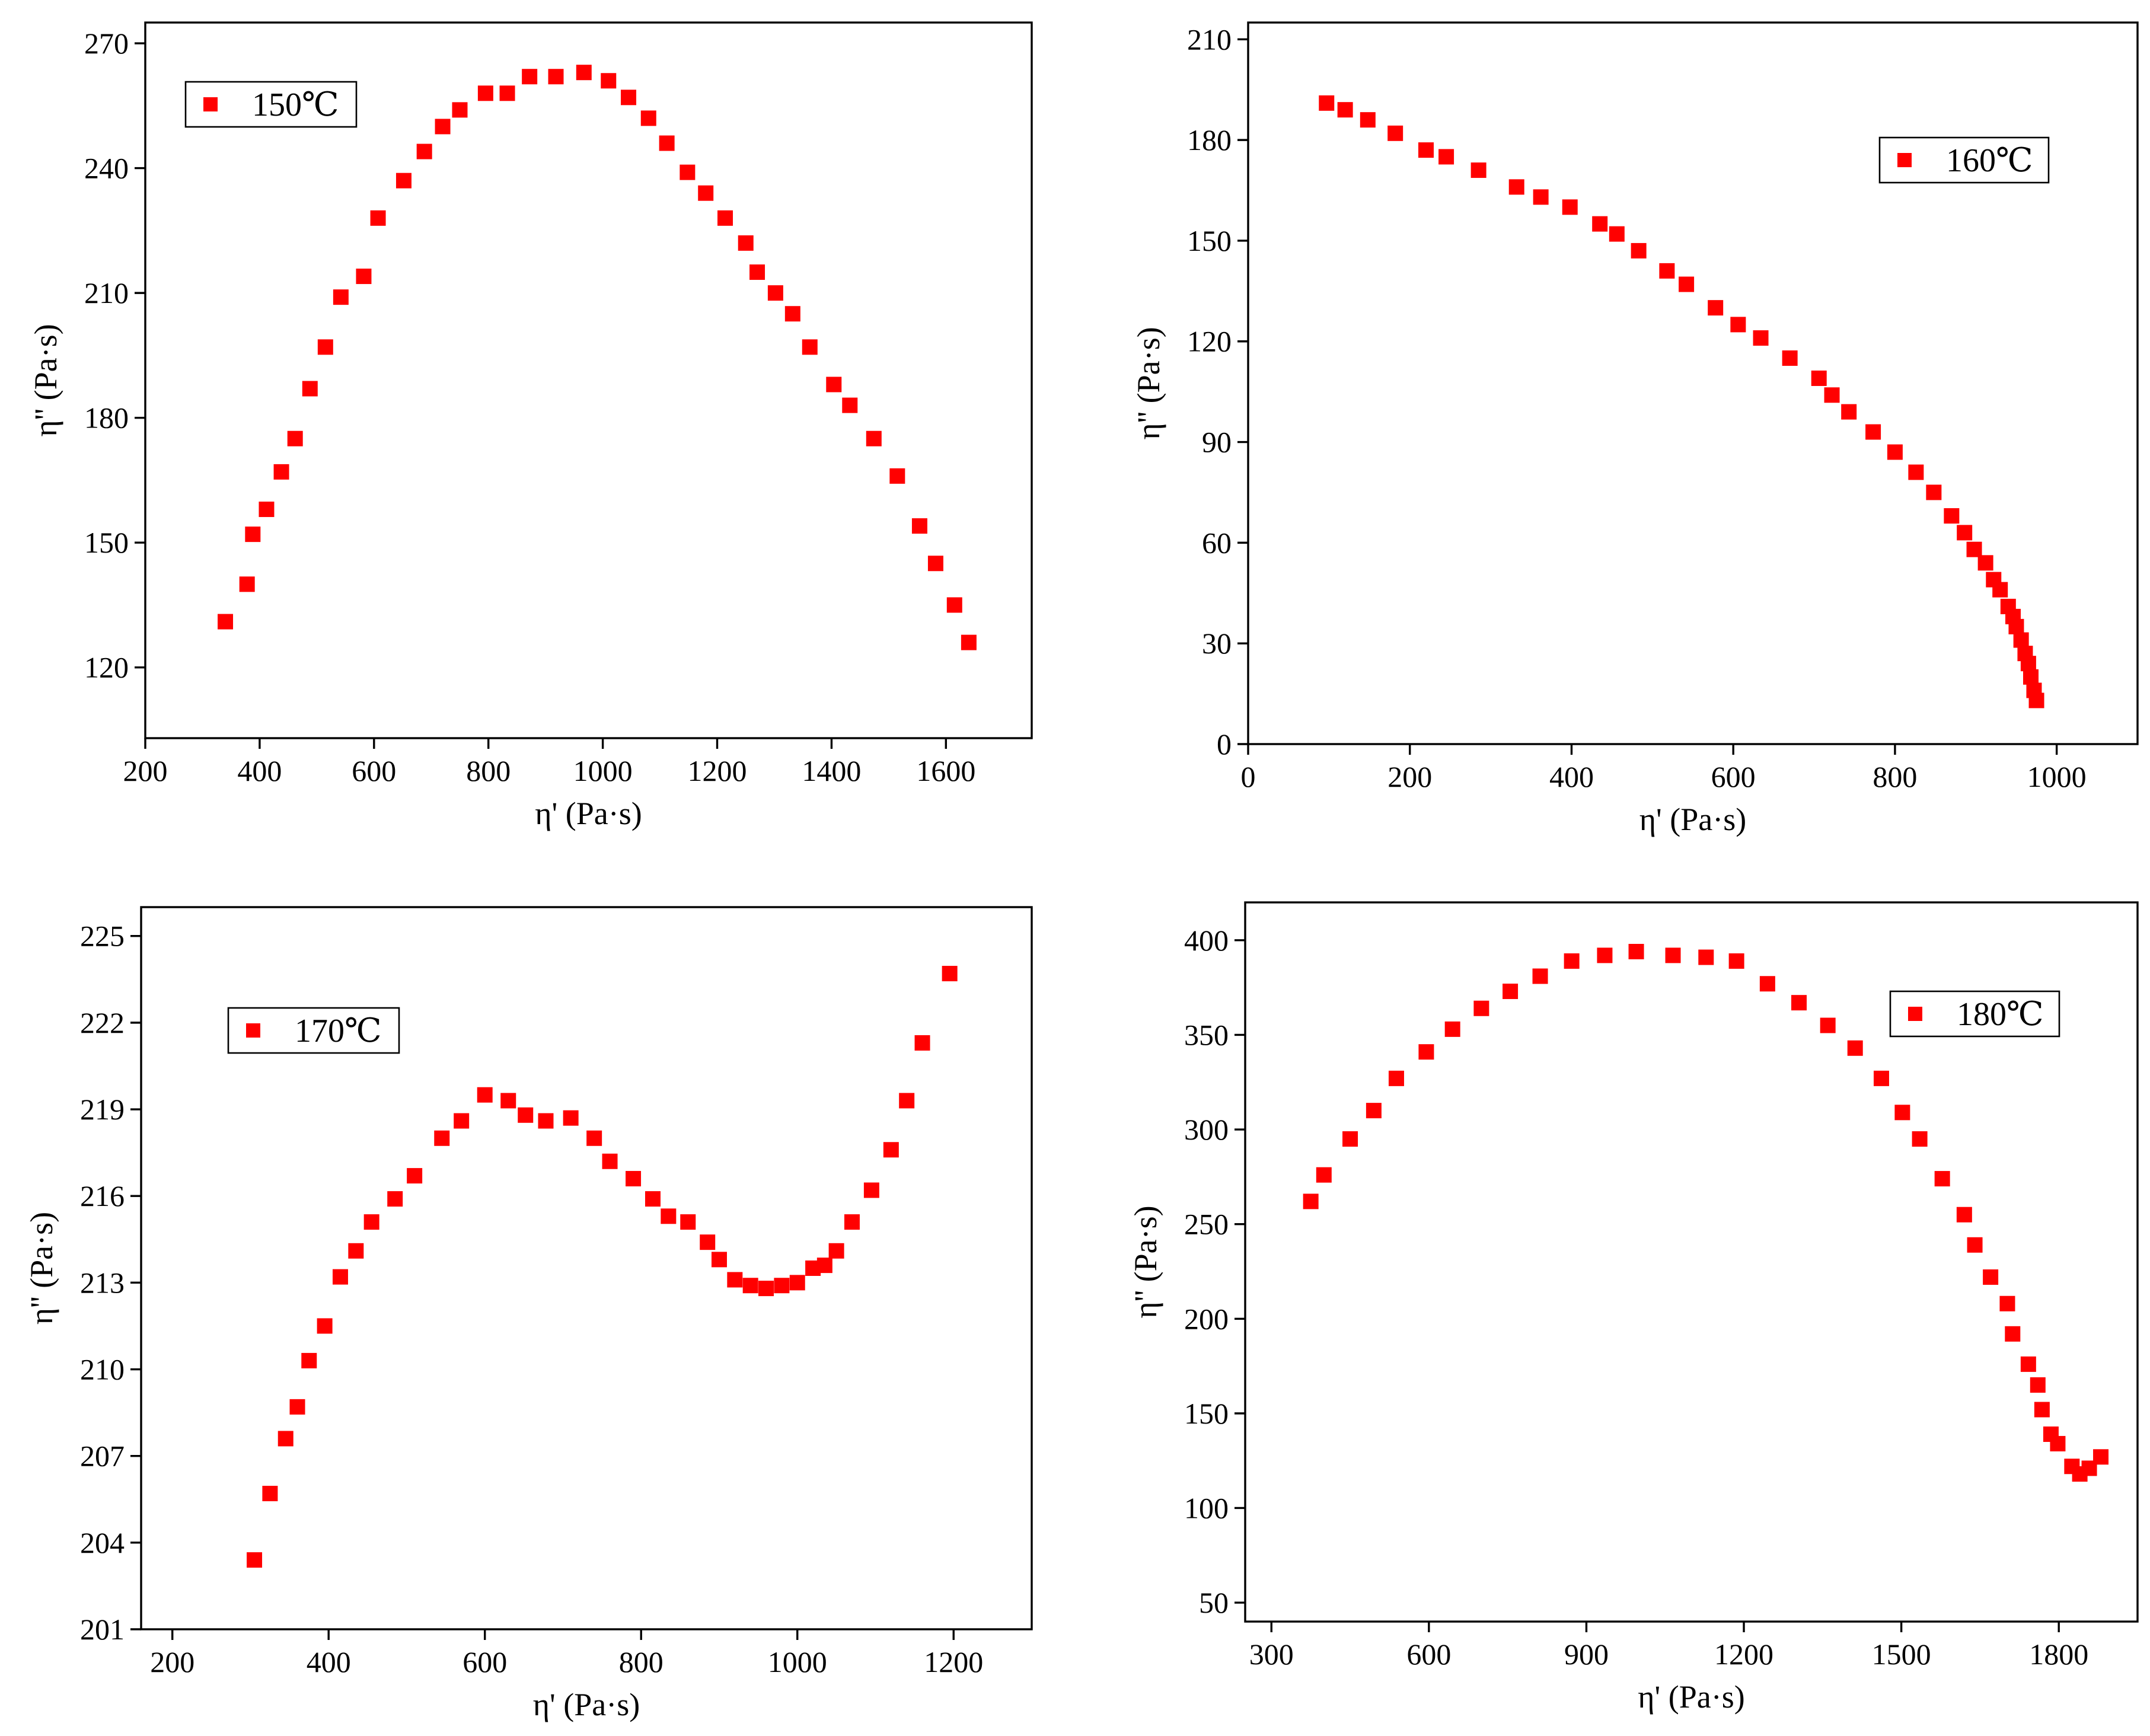  What do you see at coordinates (1224, 744) in the screenshot?
I see `y-tick-label: 0` at bounding box center [1224, 744].